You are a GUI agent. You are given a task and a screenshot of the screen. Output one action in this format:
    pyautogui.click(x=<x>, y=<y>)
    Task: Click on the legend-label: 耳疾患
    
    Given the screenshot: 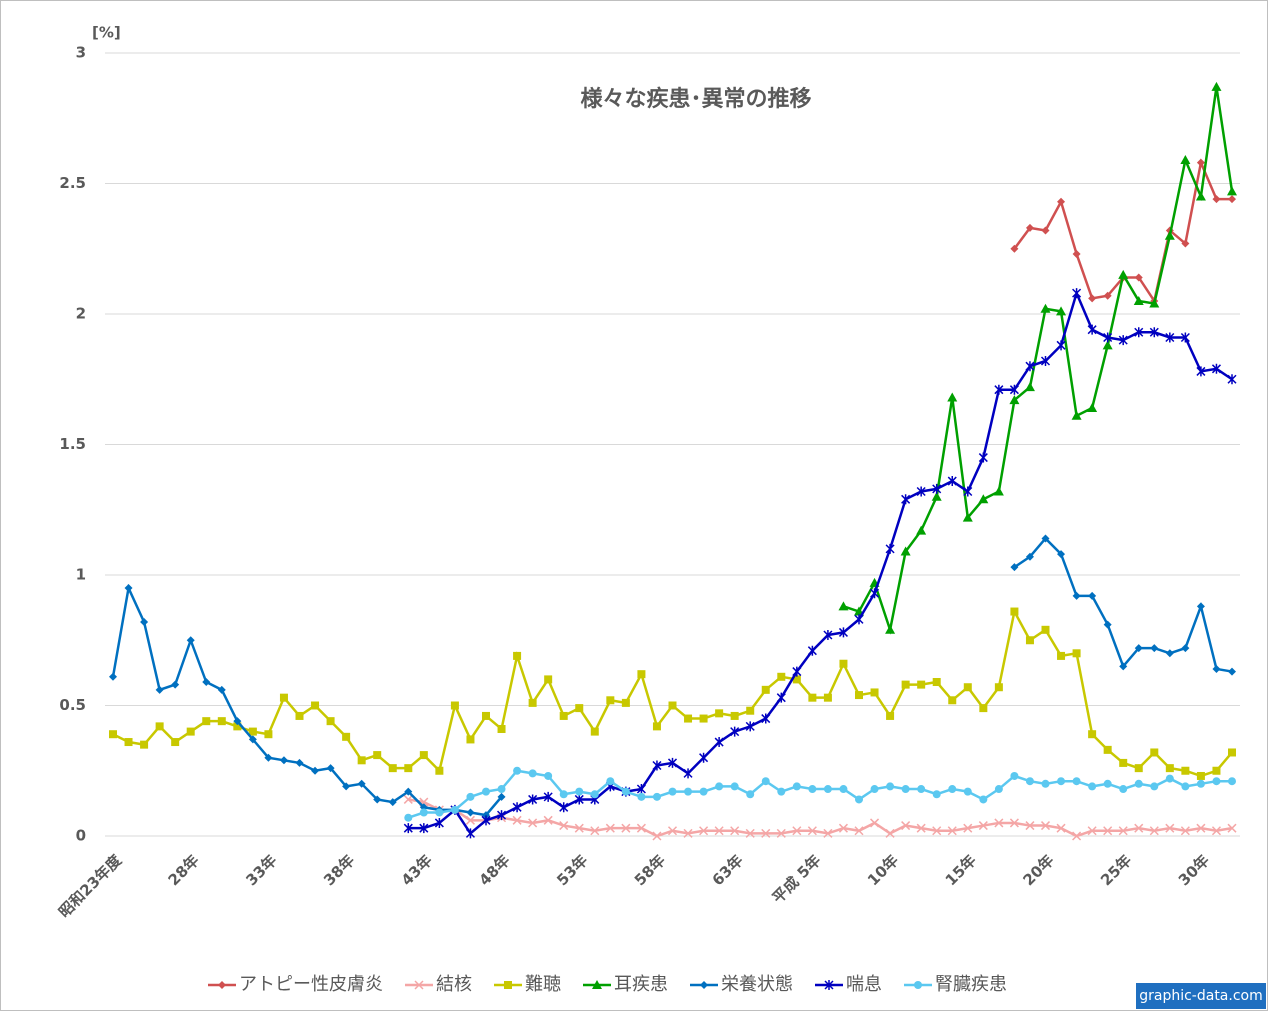 What is the action you would take?
    pyautogui.click(x=641, y=984)
    